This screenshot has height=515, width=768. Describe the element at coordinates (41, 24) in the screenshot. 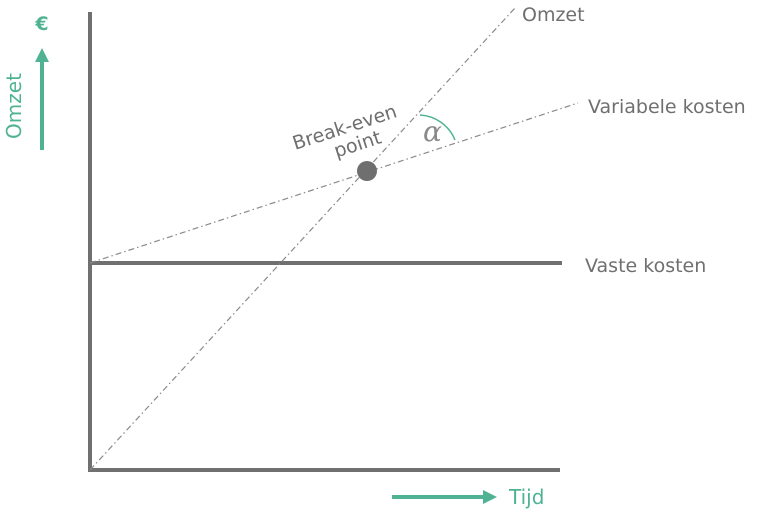

I see `y-axis-unit: €` at that location.